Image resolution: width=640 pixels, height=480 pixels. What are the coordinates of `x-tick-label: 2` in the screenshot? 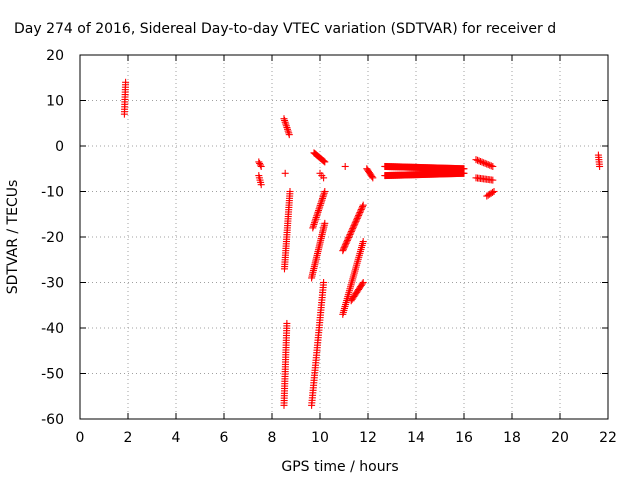 It's located at (128, 438).